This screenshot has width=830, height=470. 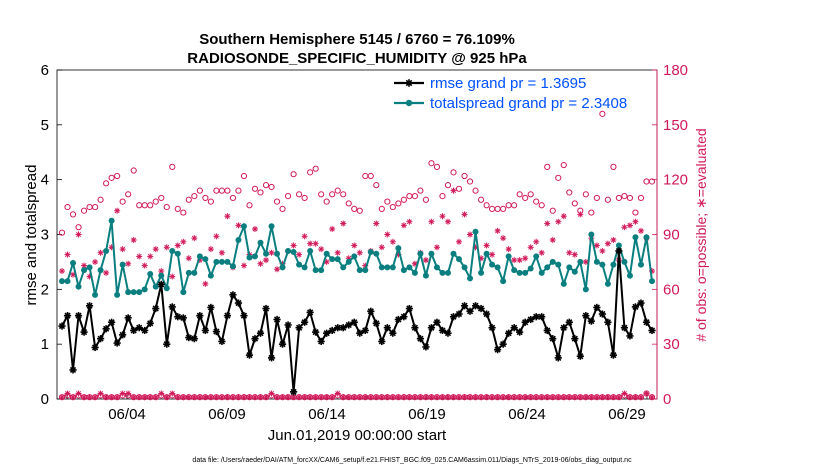 I want to click on x-axis-label: Jun.01,2019 00:00:00 start, so click(x=357, y=435).